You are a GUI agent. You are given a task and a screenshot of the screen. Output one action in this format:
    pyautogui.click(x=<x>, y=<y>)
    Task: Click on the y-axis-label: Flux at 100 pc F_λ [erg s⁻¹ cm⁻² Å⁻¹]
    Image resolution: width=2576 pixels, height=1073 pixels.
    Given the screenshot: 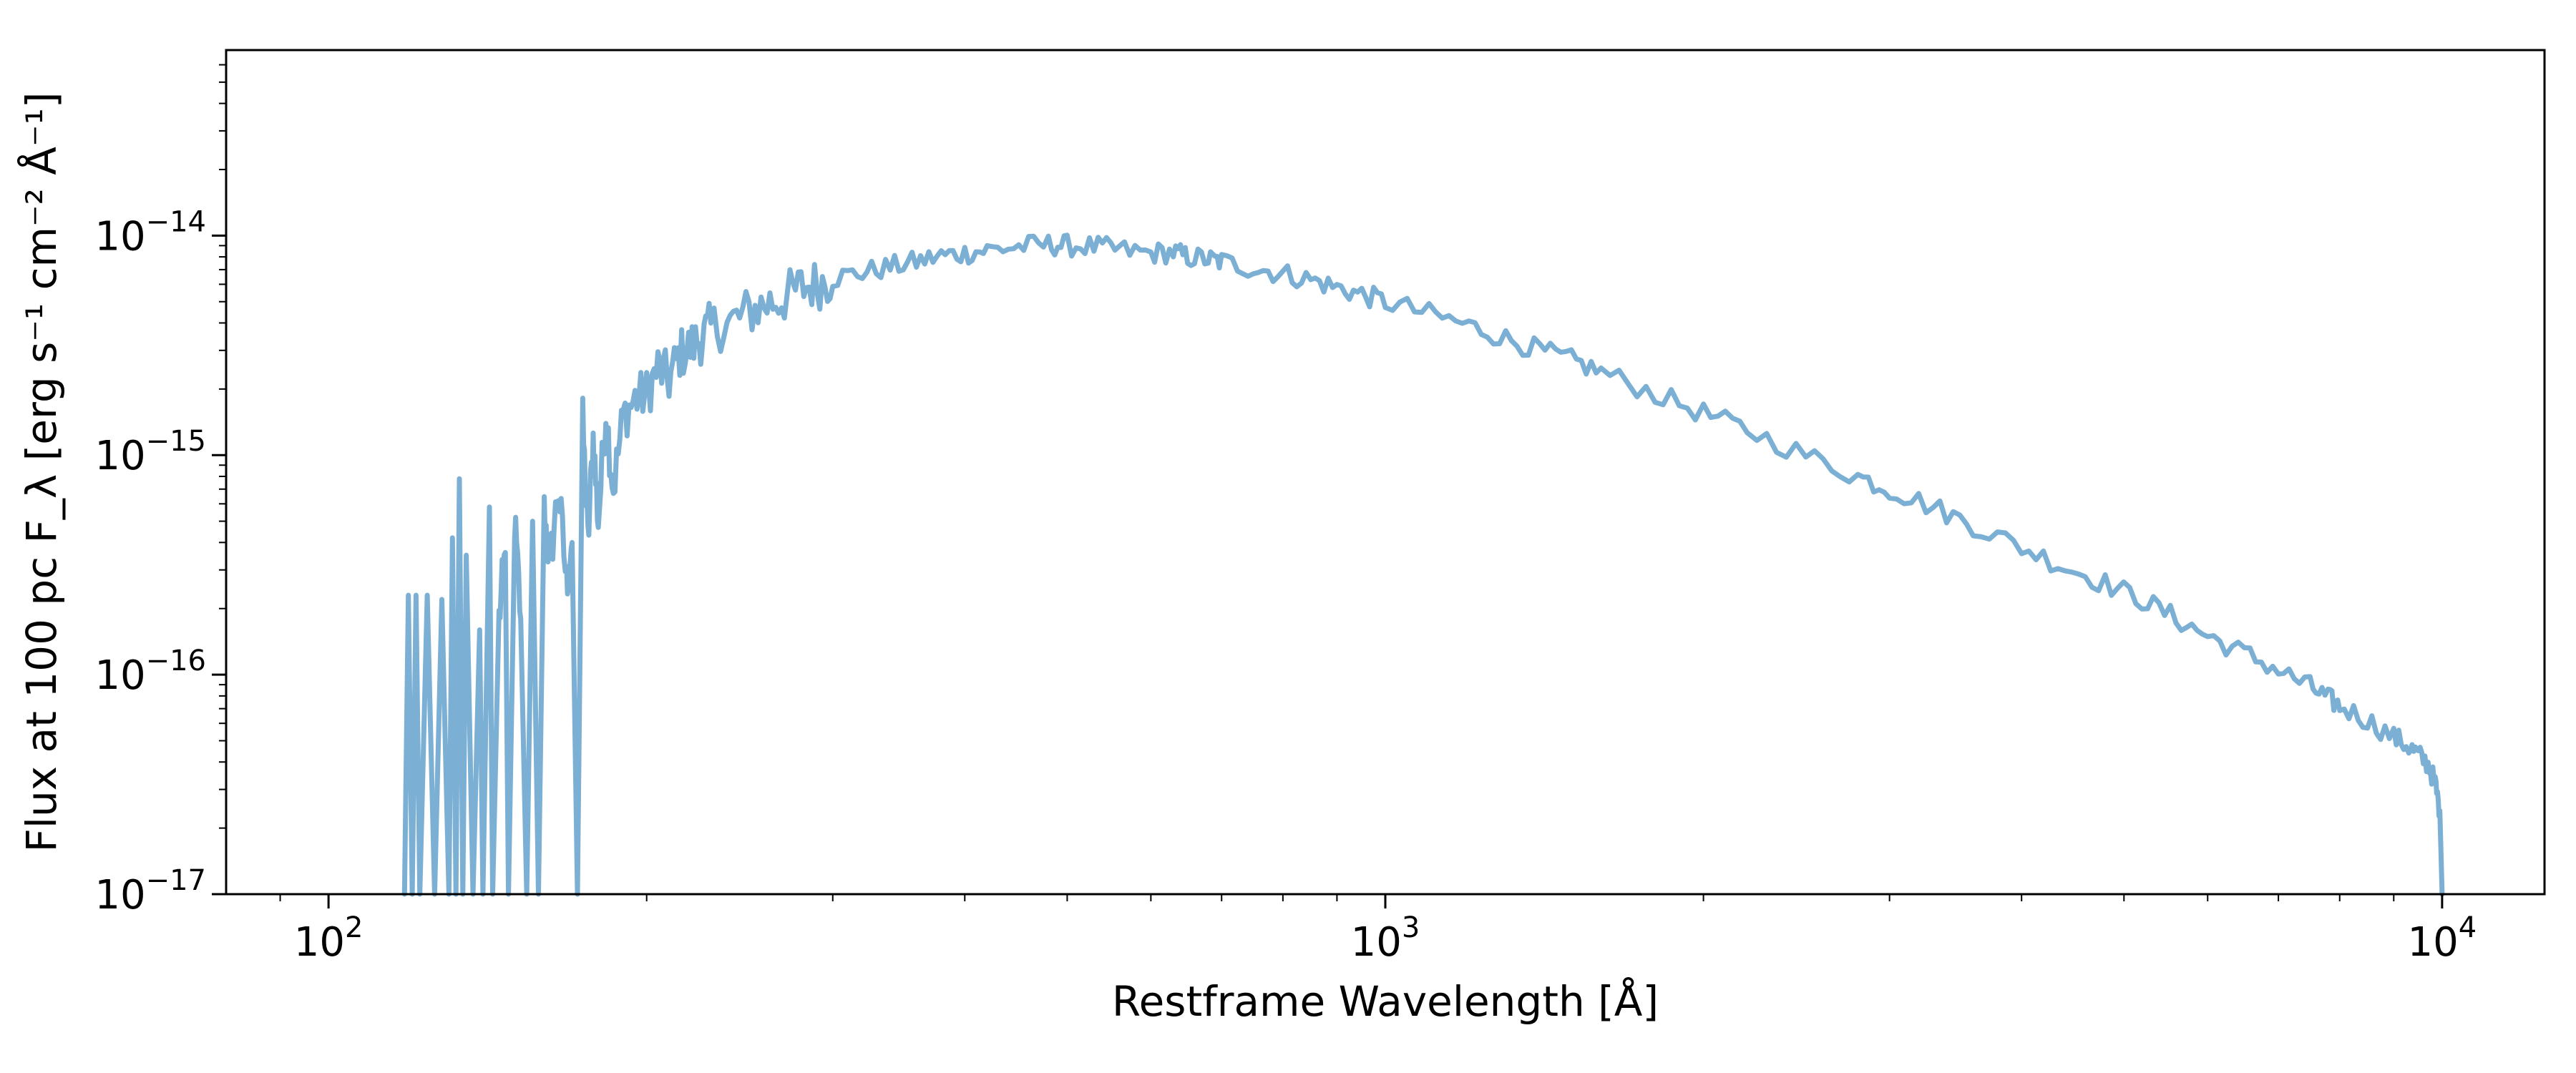 What is the action you would take?
    pyautogui.click(x=41, y=472)
    